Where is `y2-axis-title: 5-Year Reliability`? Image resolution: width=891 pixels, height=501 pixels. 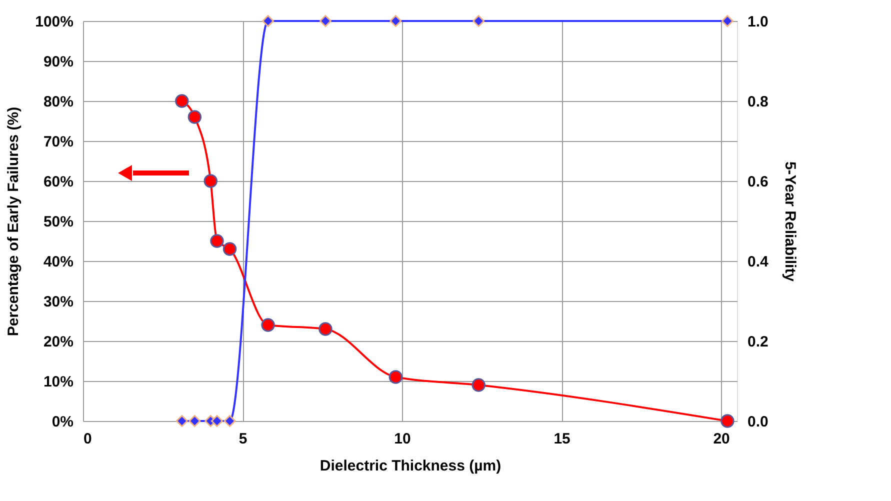
y2-axis-title: 5-Year Reliability is located at coordinates (789, 221).